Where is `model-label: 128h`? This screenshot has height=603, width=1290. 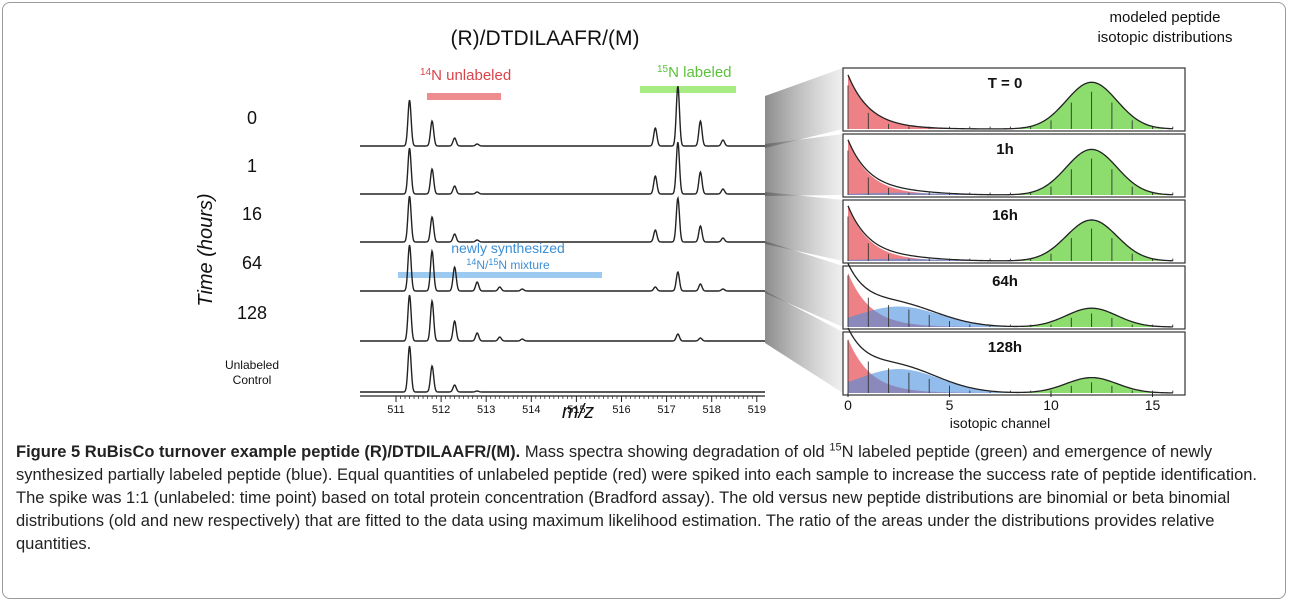
model-label: 128h is located at coordinates (1005, 347).